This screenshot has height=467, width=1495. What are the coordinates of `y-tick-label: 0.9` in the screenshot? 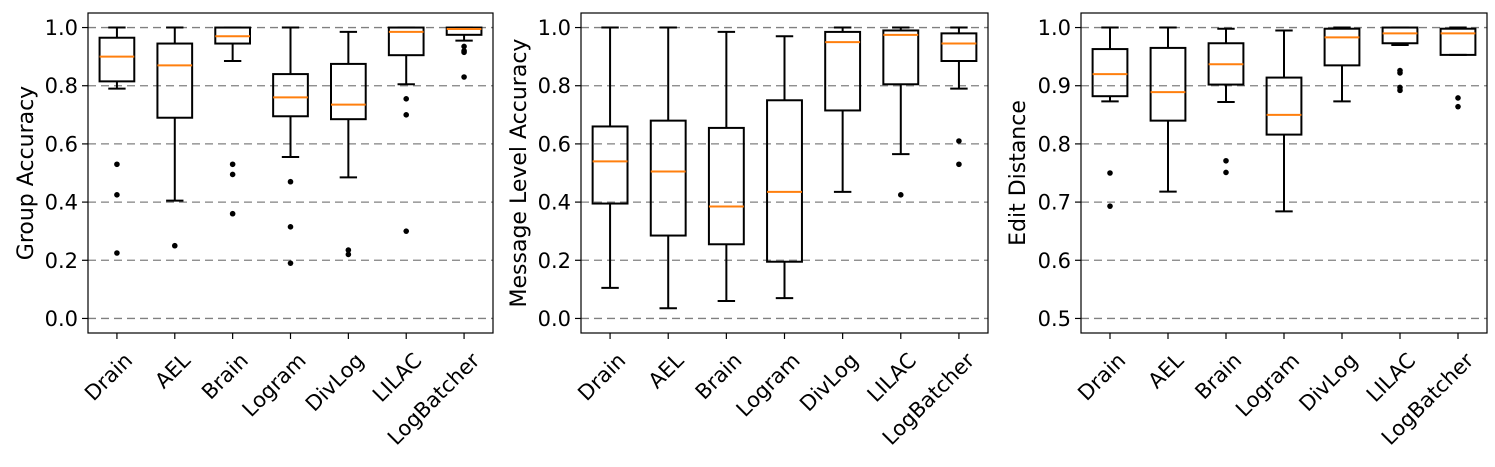 It's located at (1054, 86).